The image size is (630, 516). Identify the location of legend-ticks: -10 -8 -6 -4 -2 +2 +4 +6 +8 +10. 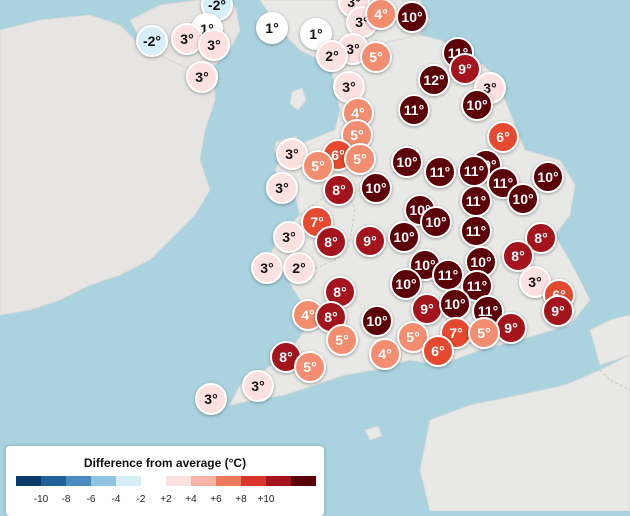
(166, 501).